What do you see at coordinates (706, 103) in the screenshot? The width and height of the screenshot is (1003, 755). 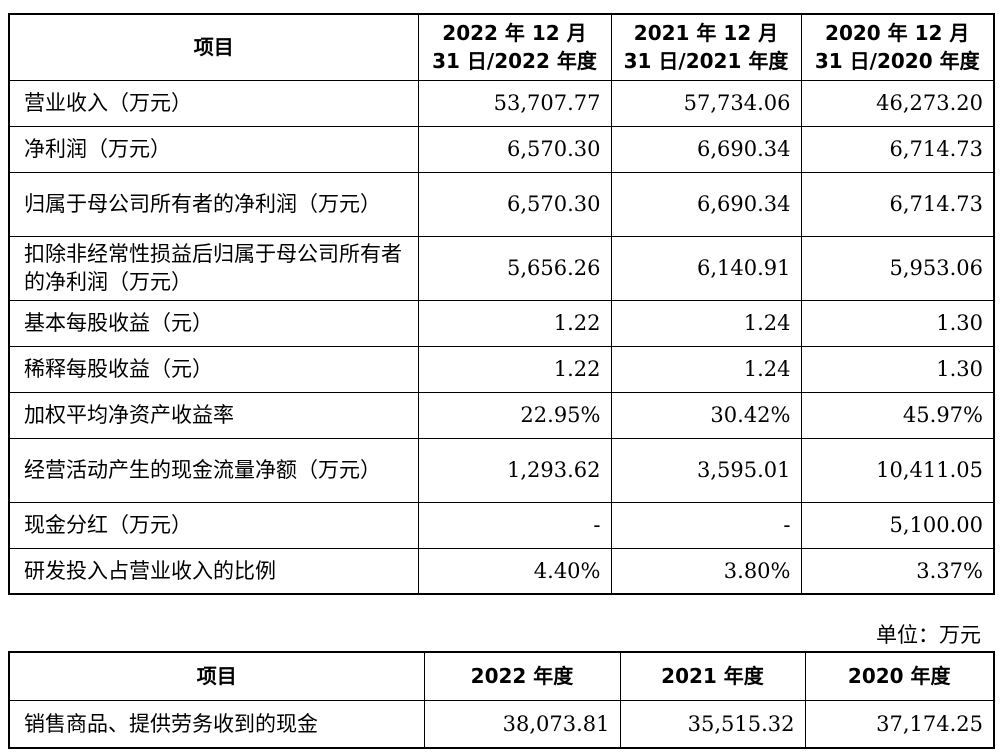 I see `cell-value: 57,734.06` at bounding box center [706, 103].